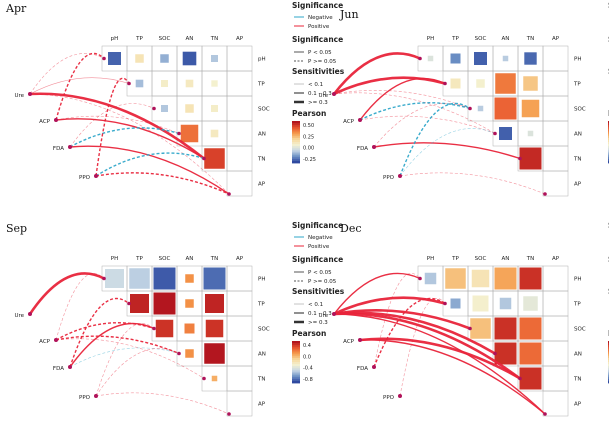 The height and width of the screenshot is (436, 609). Describe the element at coordinates (307, 357) in the screenshot. I see `colorbar-tick: 0.0` at that location.